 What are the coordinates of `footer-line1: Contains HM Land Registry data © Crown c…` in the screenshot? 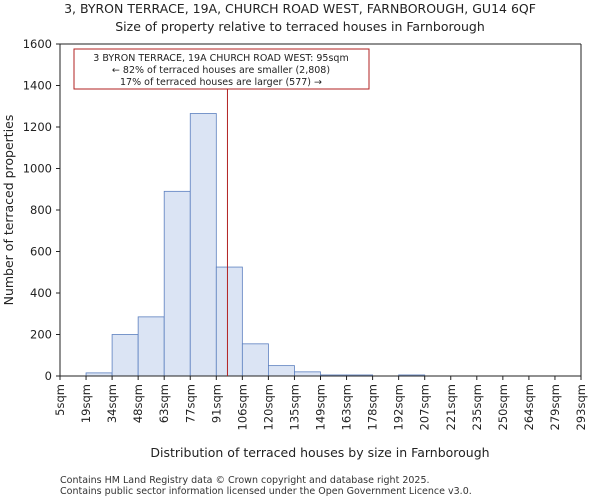 It's located at (245, 480).